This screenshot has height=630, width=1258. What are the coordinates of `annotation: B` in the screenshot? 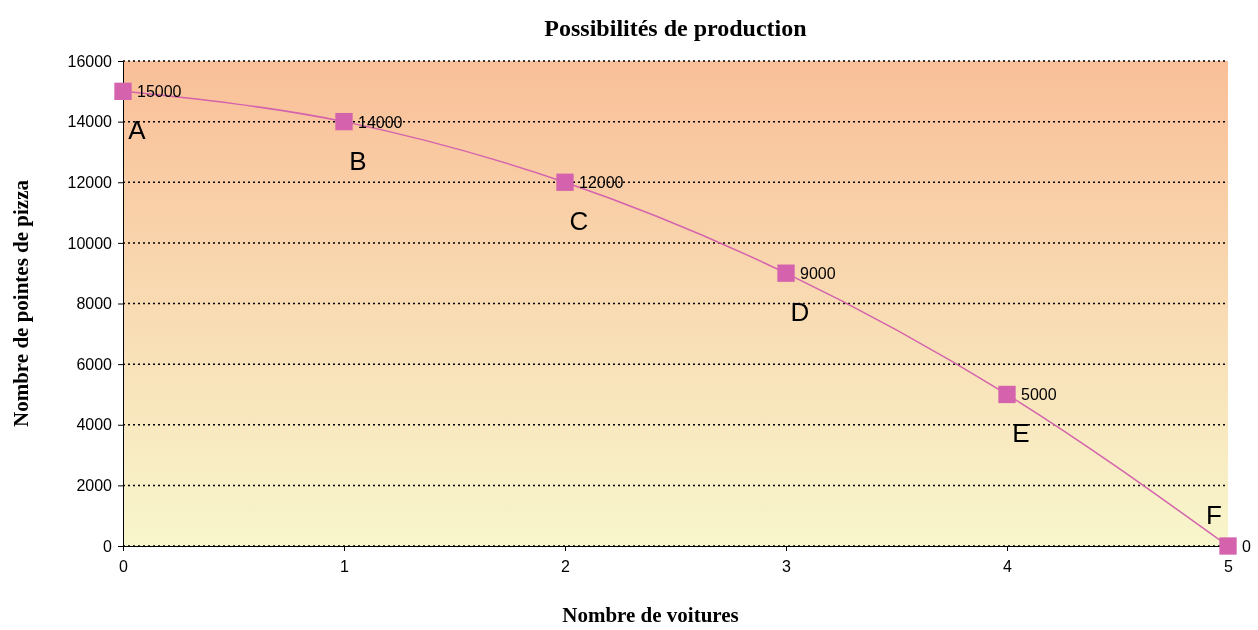 It's located at (358, 160).